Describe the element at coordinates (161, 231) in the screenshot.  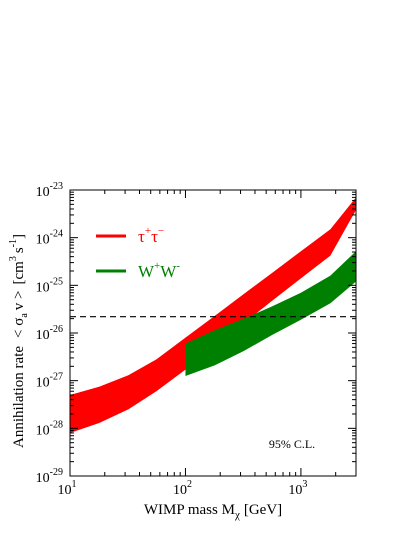
I see `legend-label-sup2: −` at that location.